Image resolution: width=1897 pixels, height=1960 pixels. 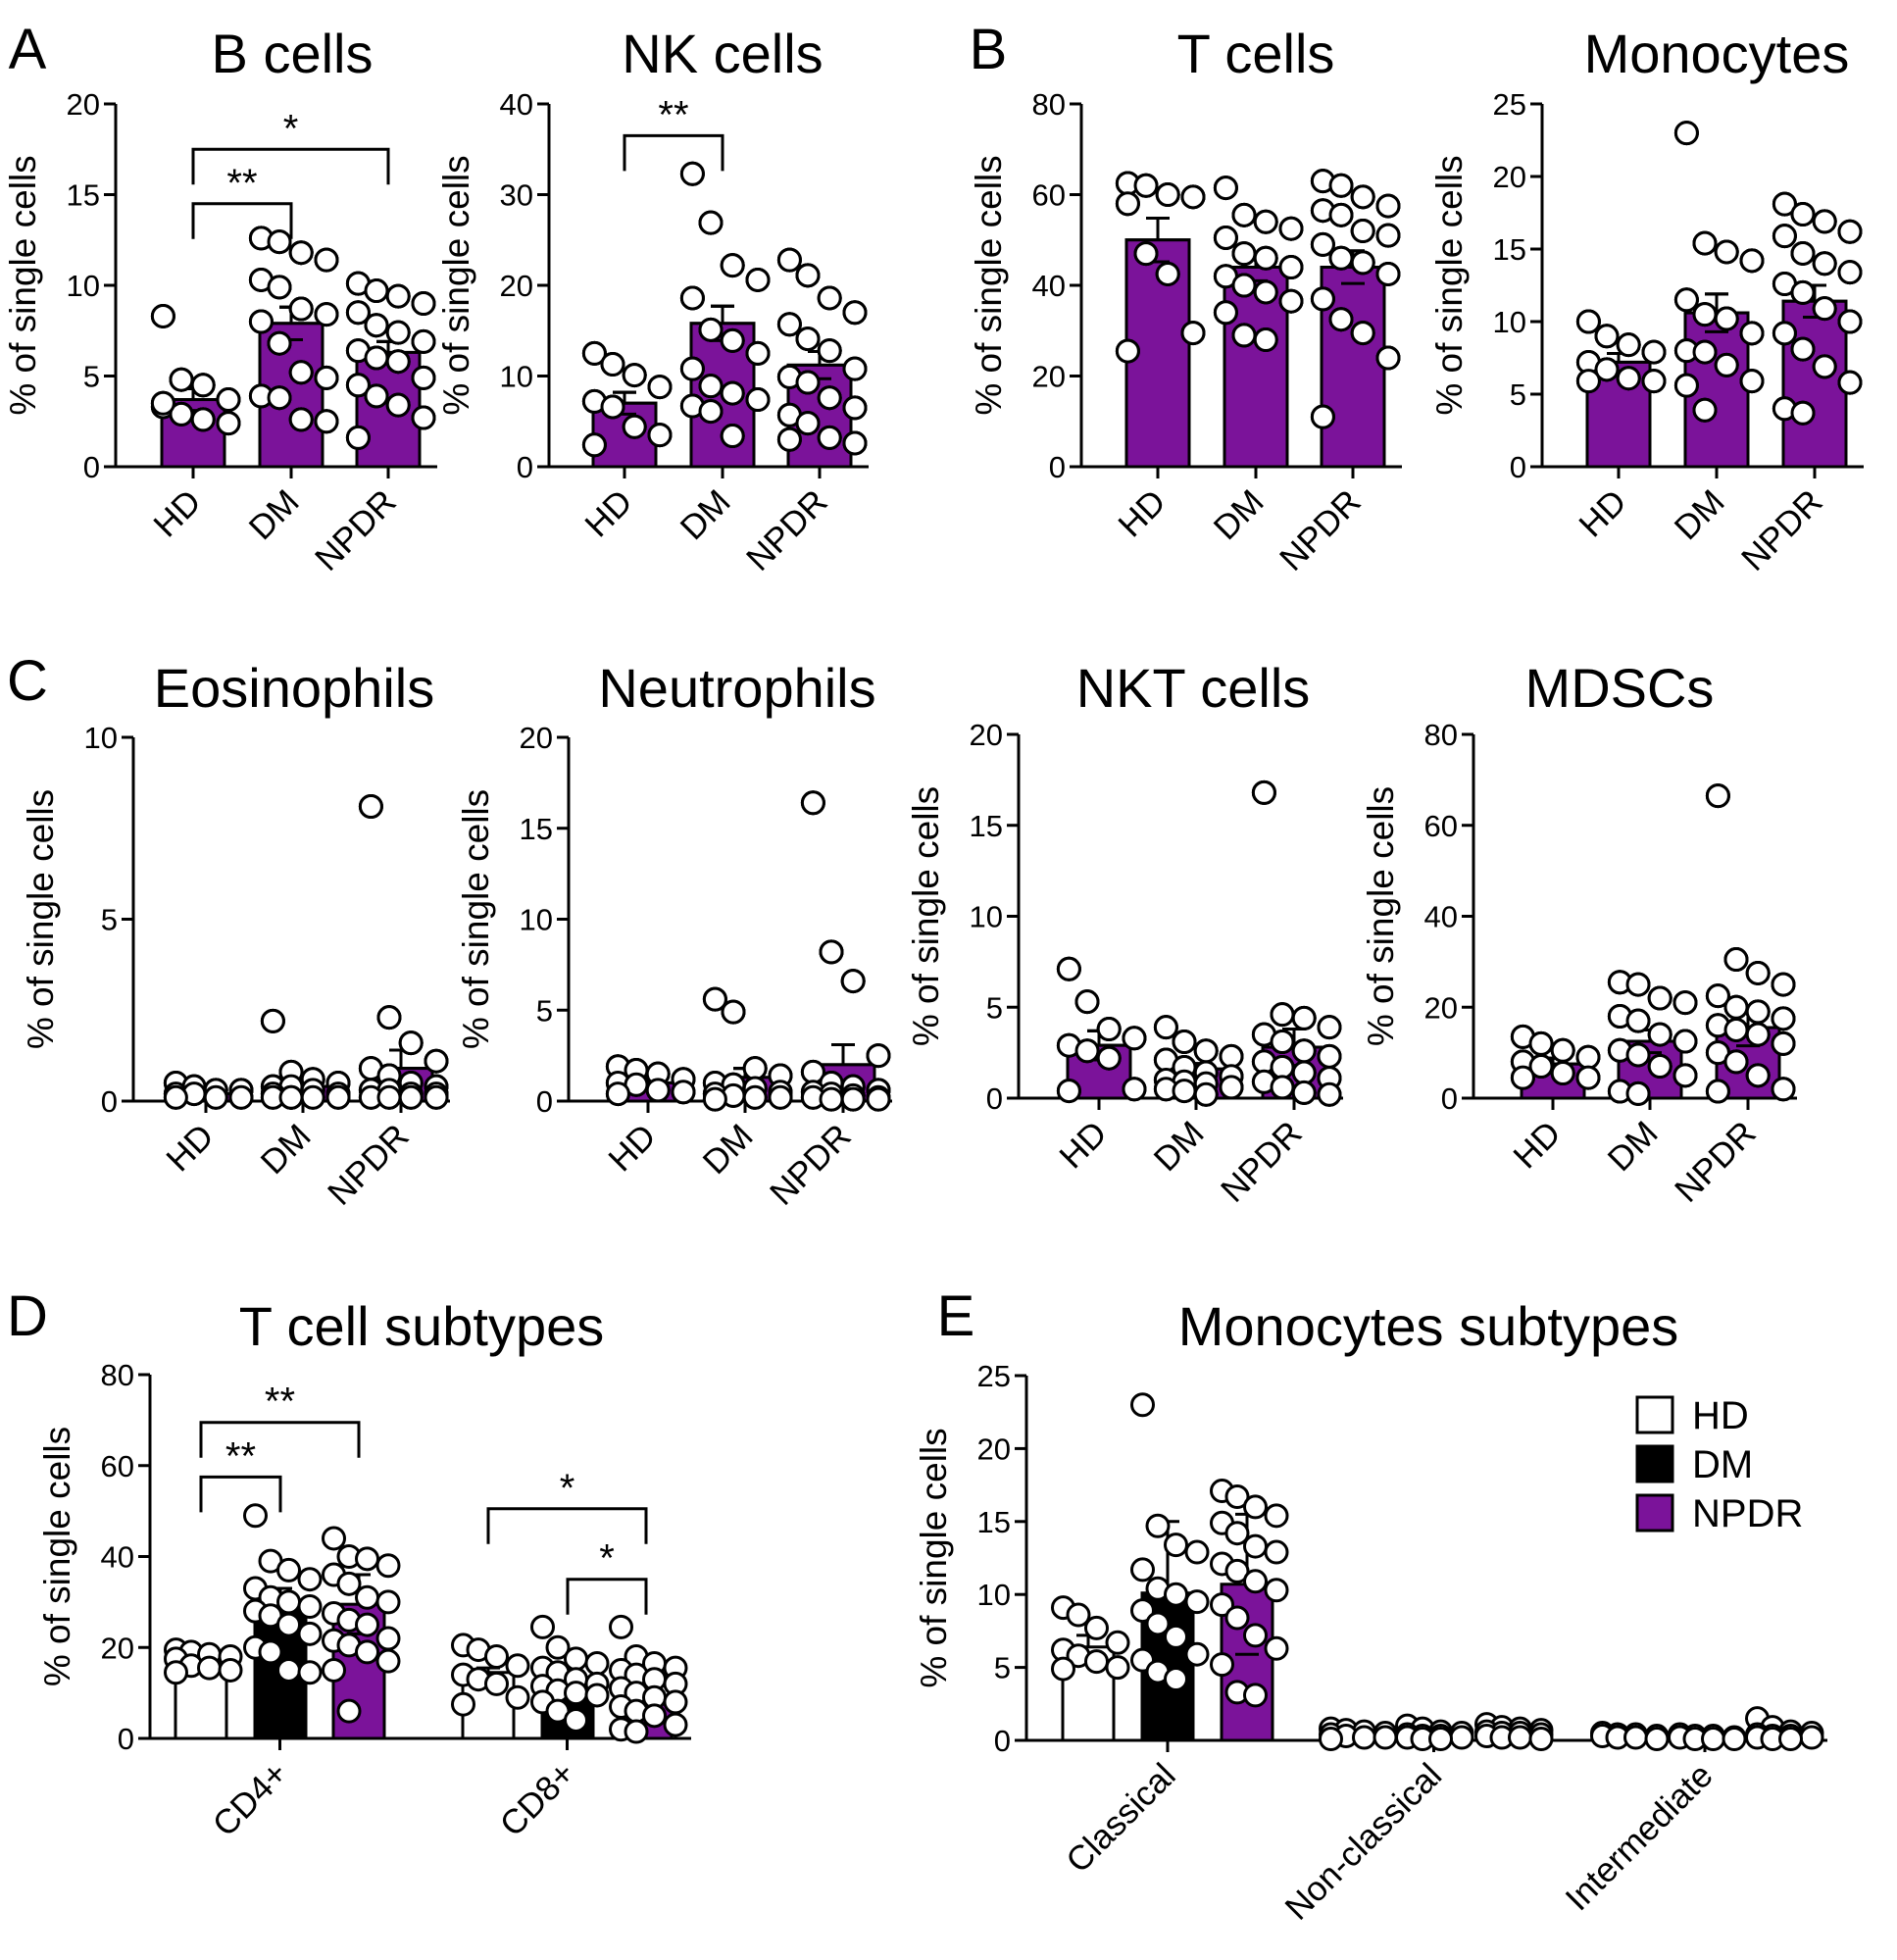 What do you see at coordinates (1654, 1463) in the screenshot?
I see `legend-swatch-dm` at bounding box center [1654, 1463].